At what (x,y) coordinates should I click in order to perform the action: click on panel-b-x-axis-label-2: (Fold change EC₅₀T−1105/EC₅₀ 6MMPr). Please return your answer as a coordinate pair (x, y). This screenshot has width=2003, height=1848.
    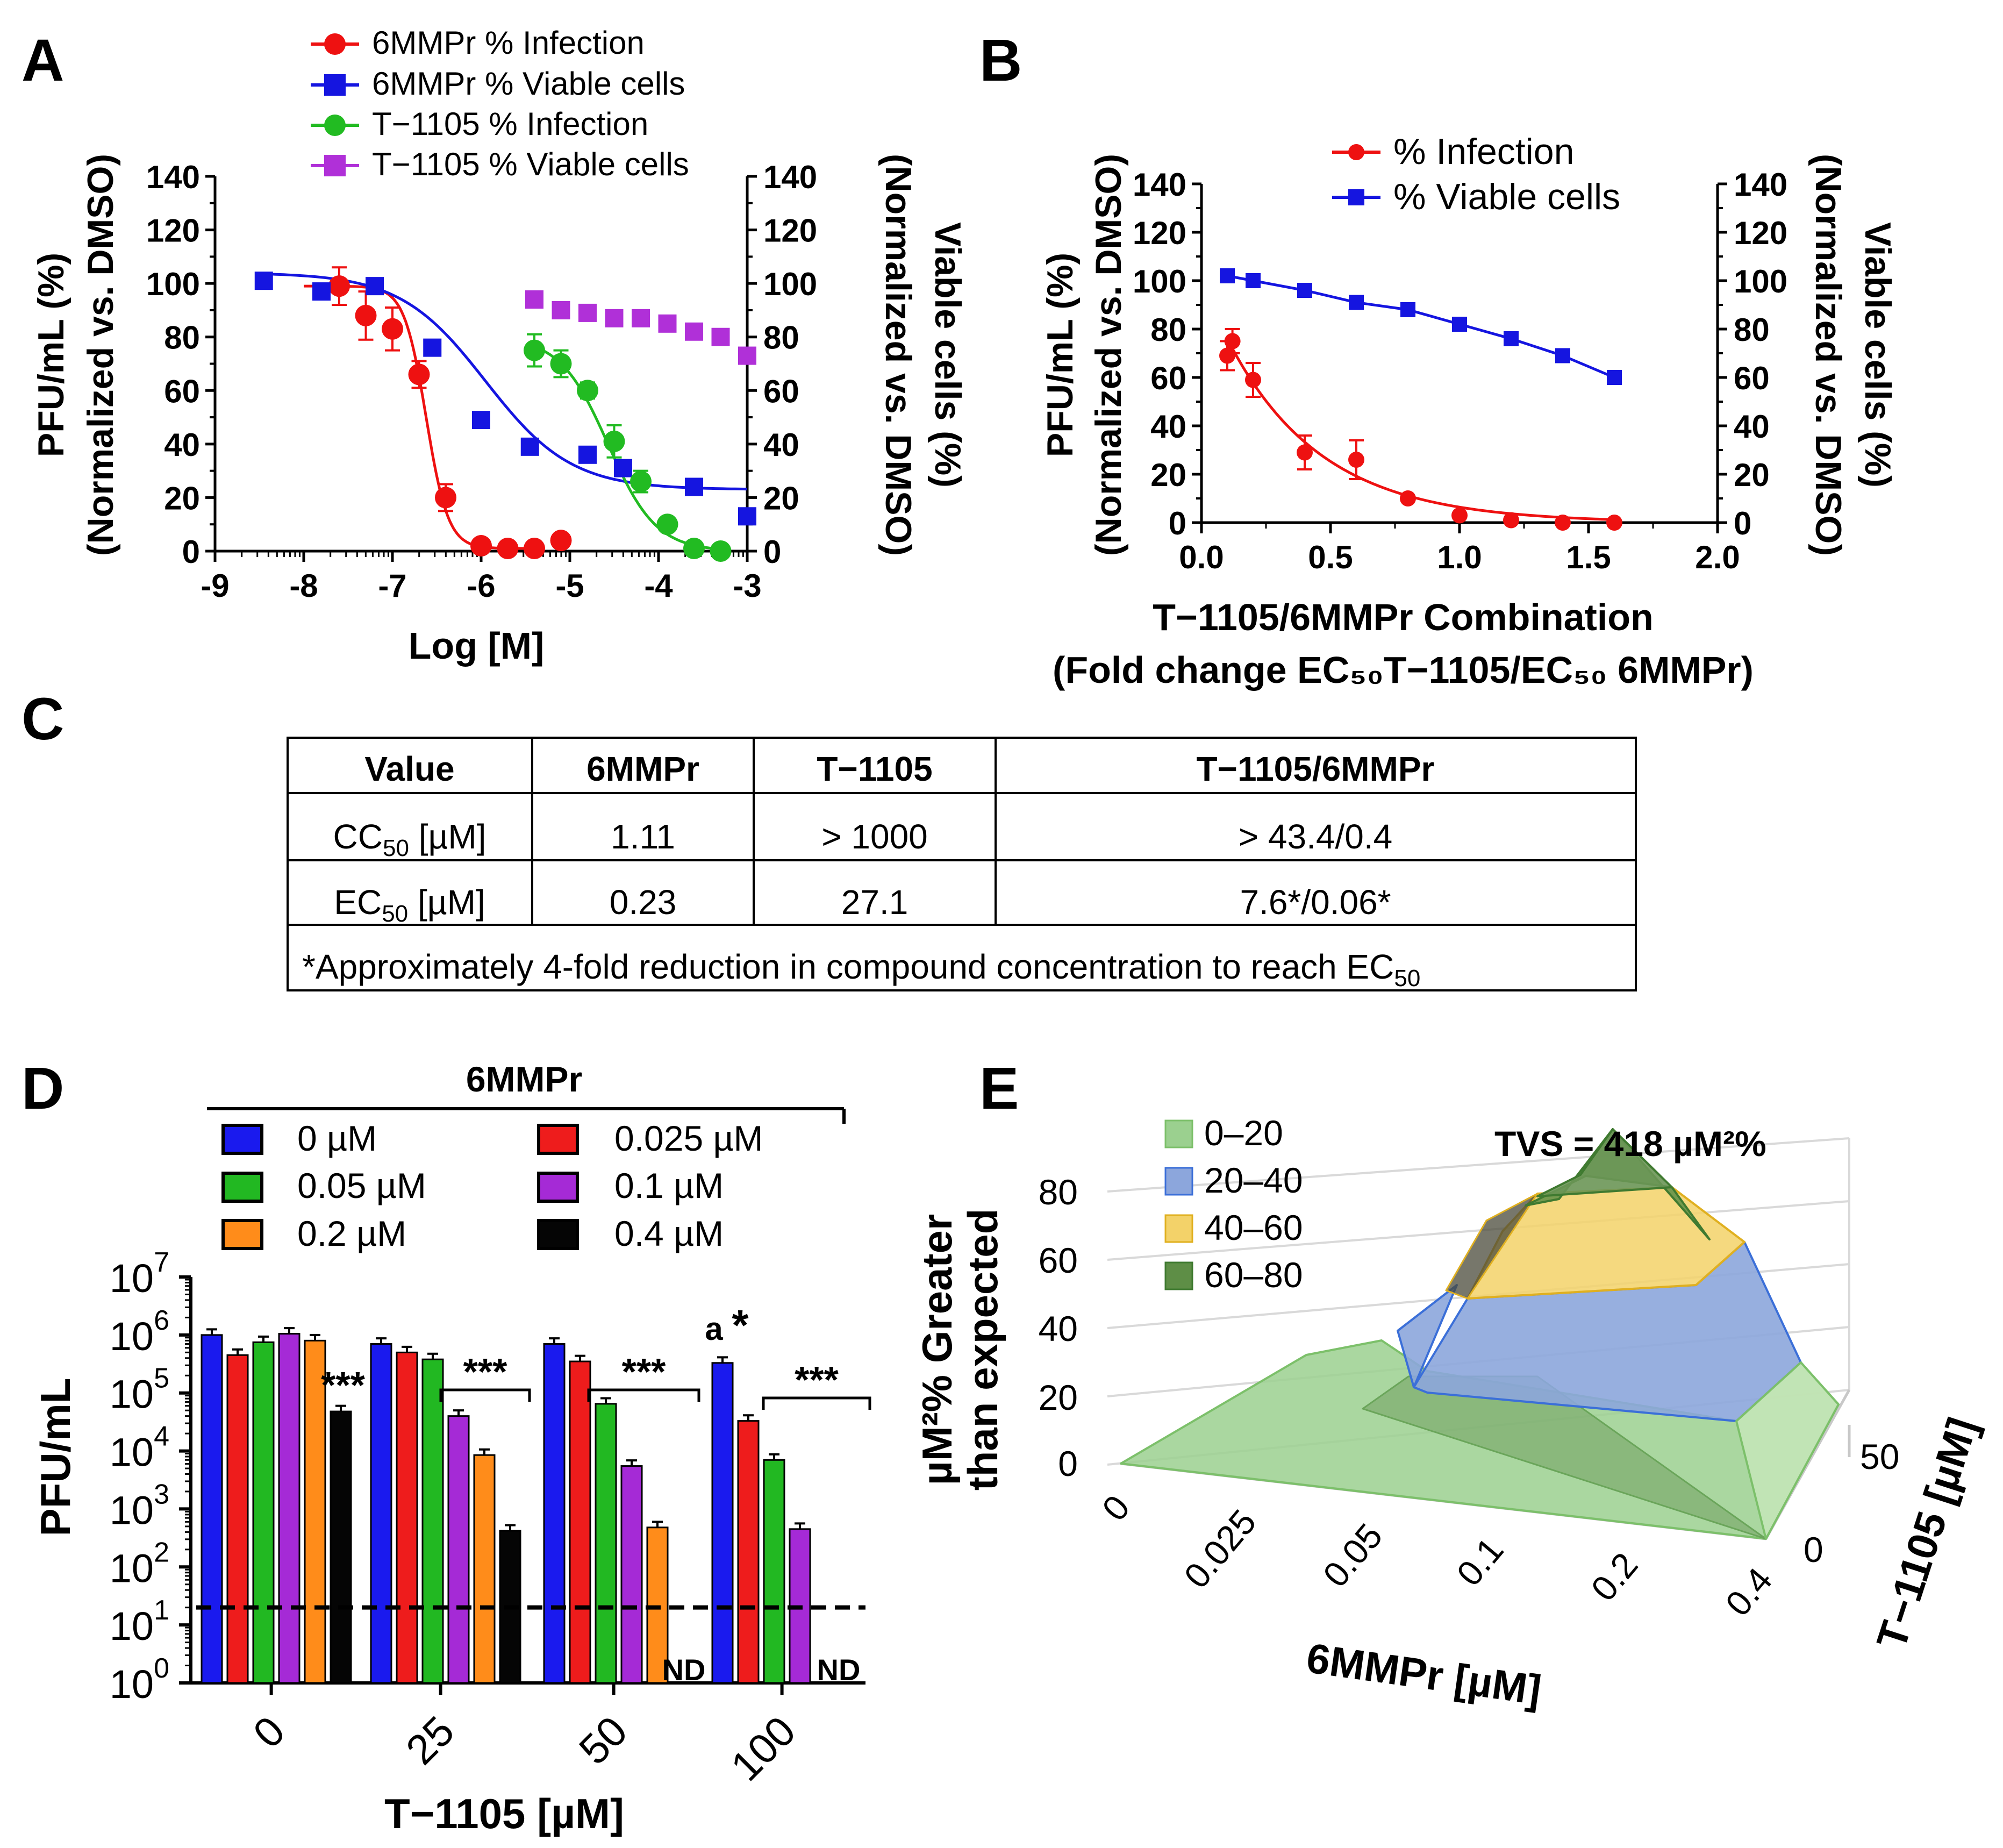
    Looking at the image, I should click on (1403, 670).